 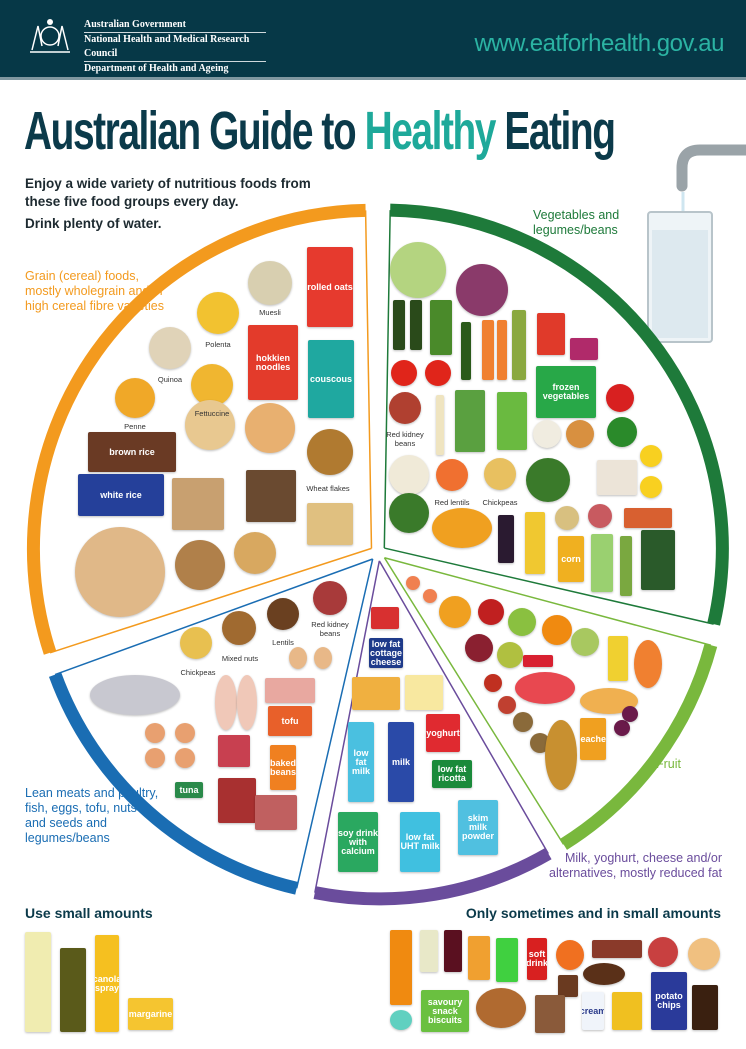 What do you see at coordinates (651, 456) in the screenshot?
I see `yellow-squash` at bounding box center [651, 456].